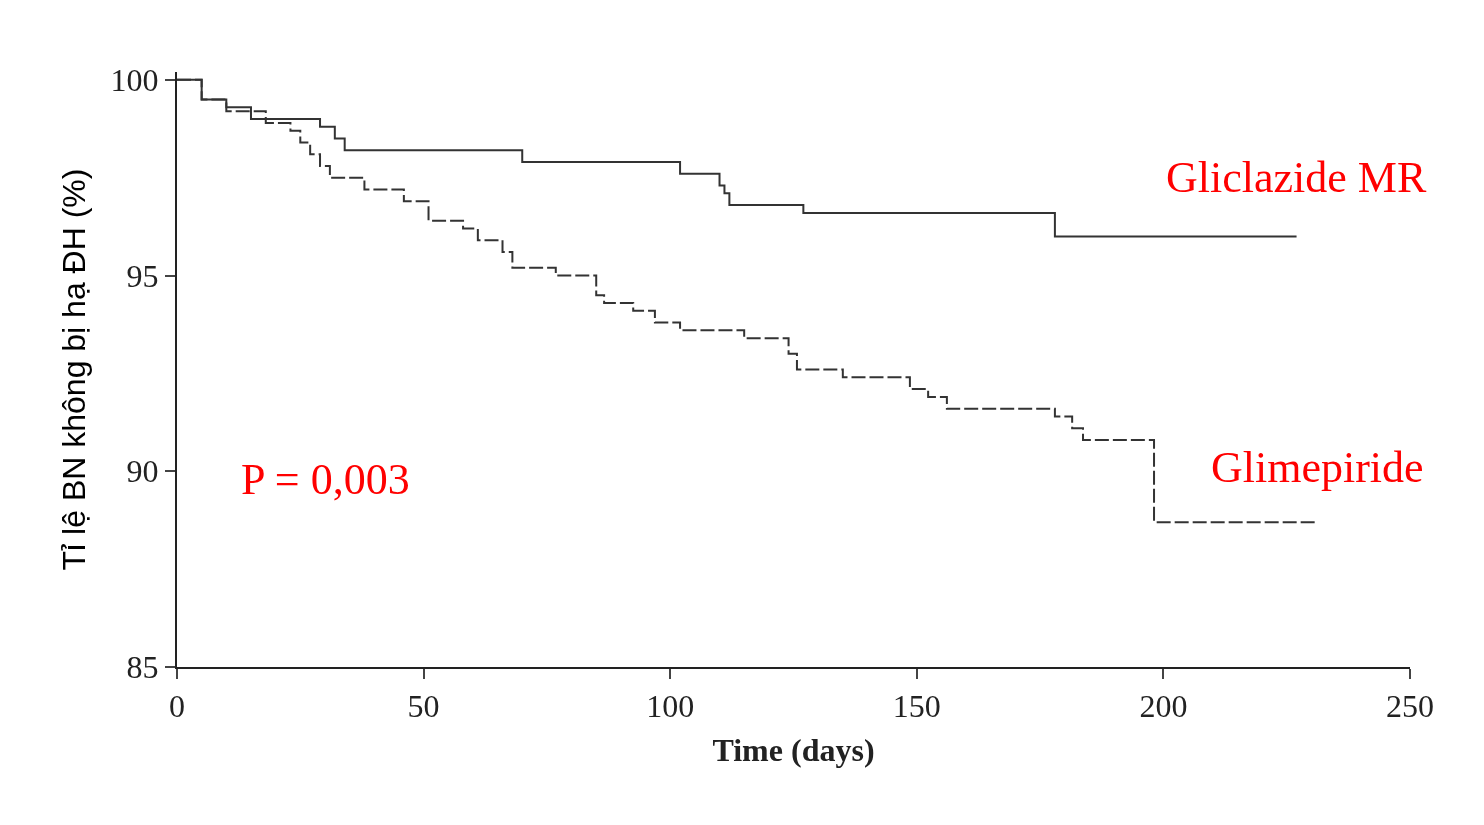  I want to click on x-tick-label: 200, so click(1163, 706).